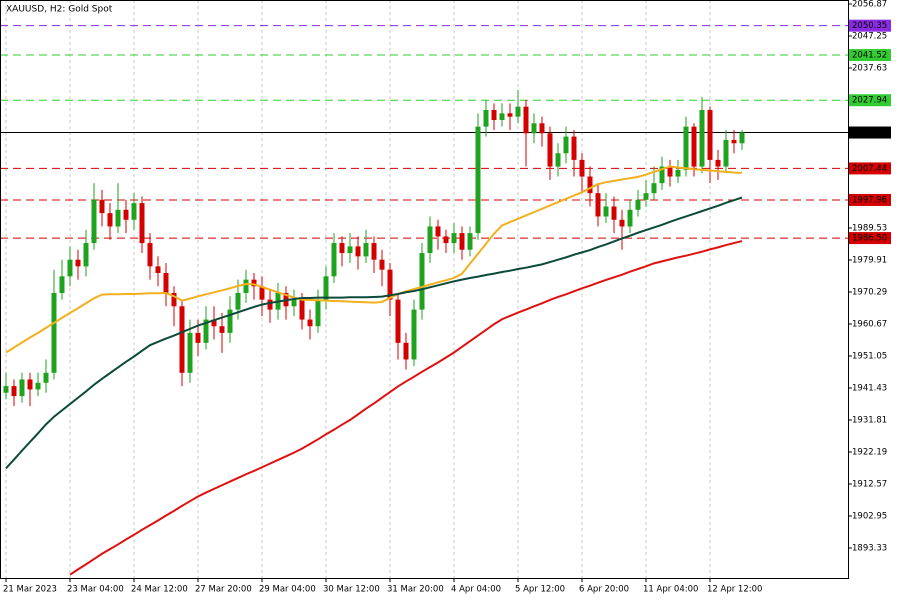 This screenshot has height=600, width=900. I want to click on y-tick-label: 2047.25, so click(869, 36).